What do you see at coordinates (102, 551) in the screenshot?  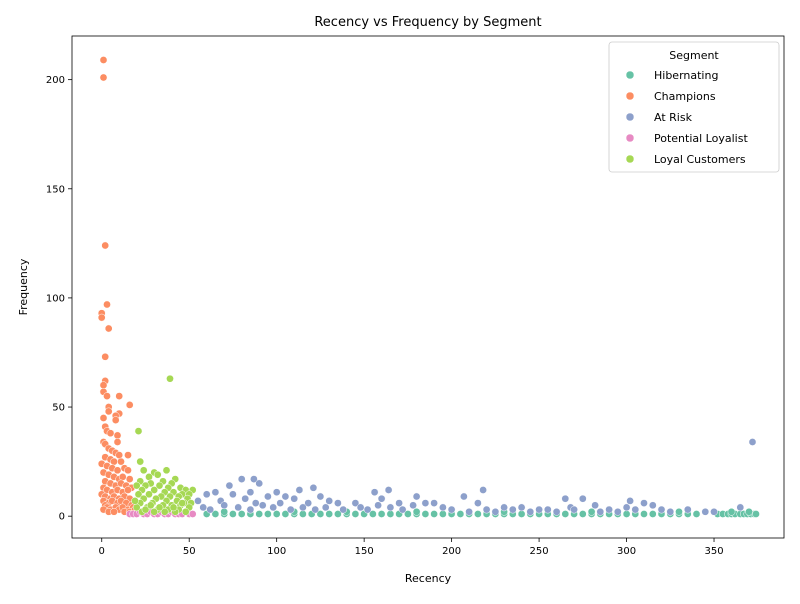 I see `x-tick-label: 0` at bounding box center [102, 551].